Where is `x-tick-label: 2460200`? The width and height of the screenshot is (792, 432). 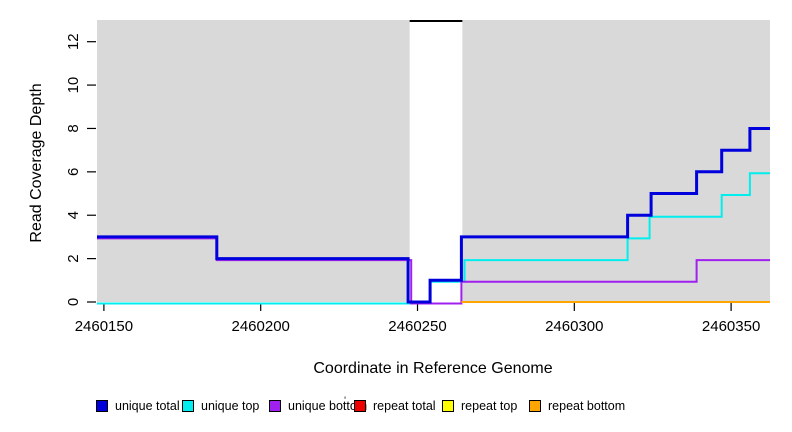
x-tick-label: 2460200 is located at coordinates (260, 326).